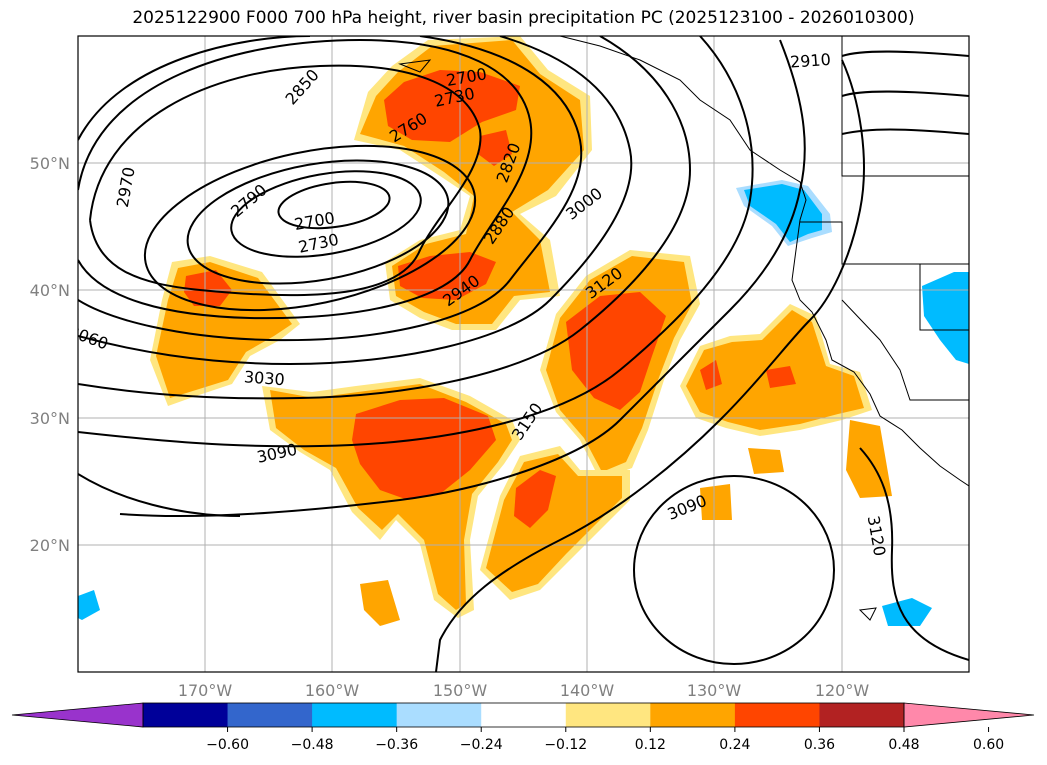 The image size is (1047, 765). I want to click on precip-region-west-high, so click(208, 288).